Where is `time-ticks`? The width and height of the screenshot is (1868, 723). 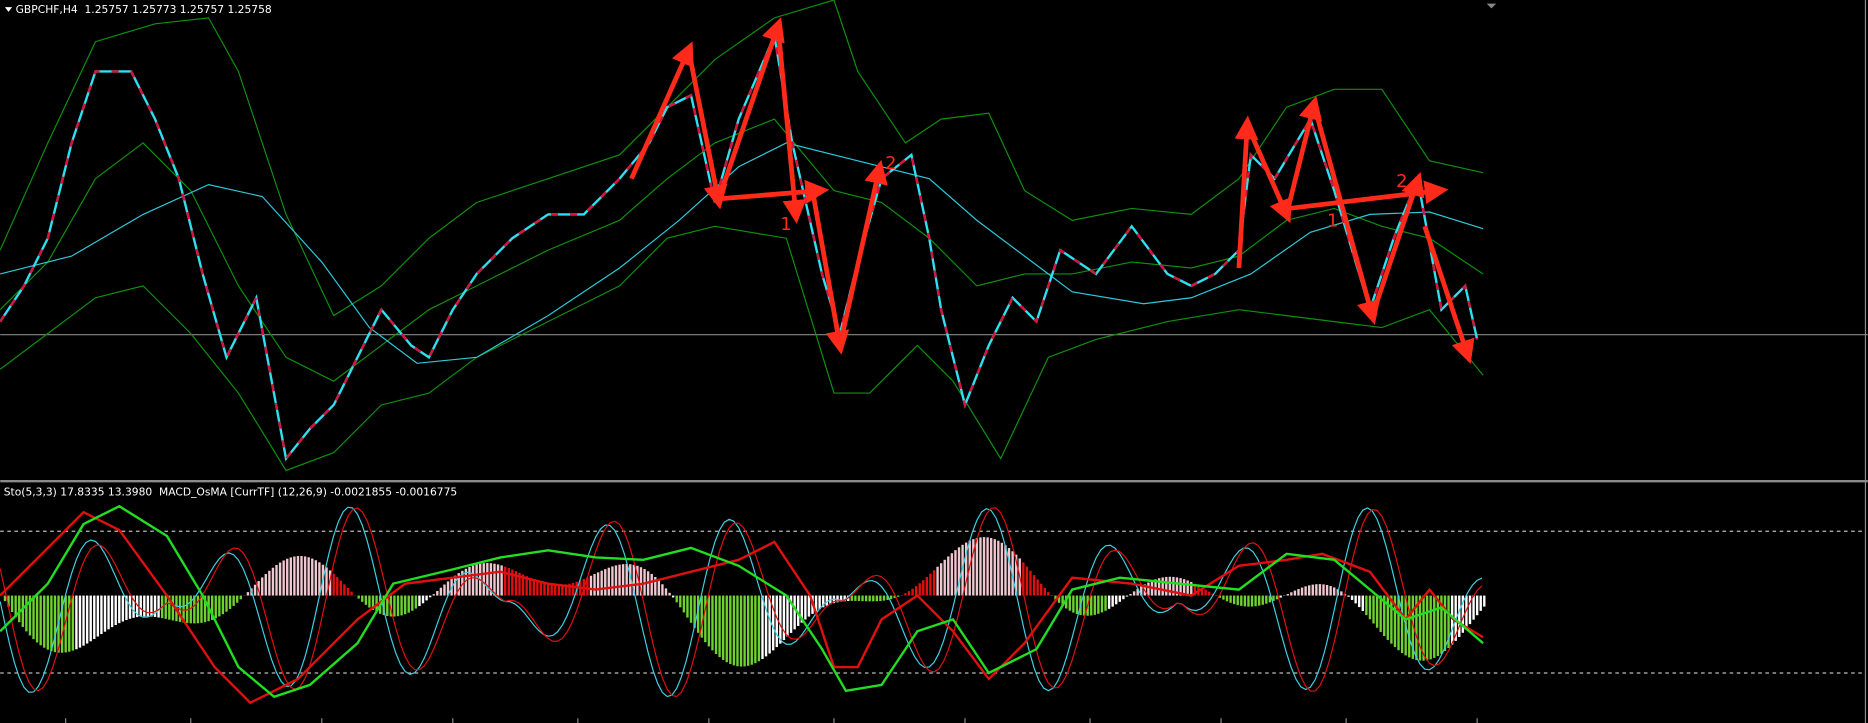
time-ticks is located at coordinates (771, 720).